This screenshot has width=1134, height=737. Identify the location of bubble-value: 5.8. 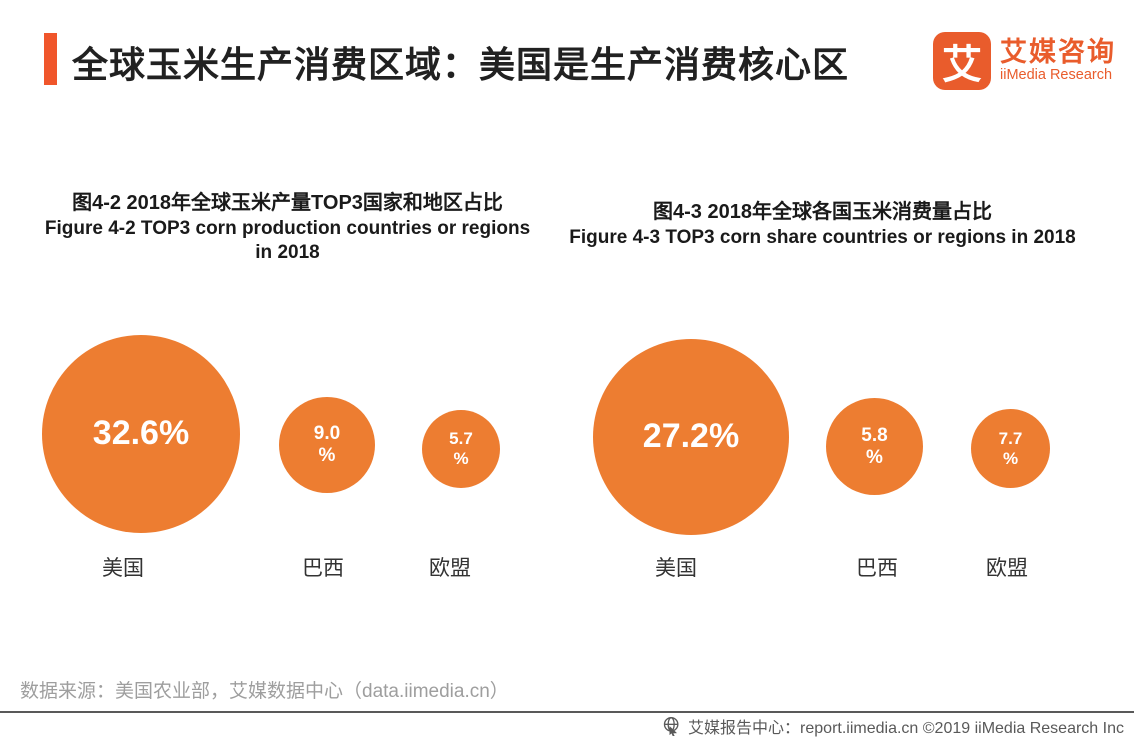
(874, 435).